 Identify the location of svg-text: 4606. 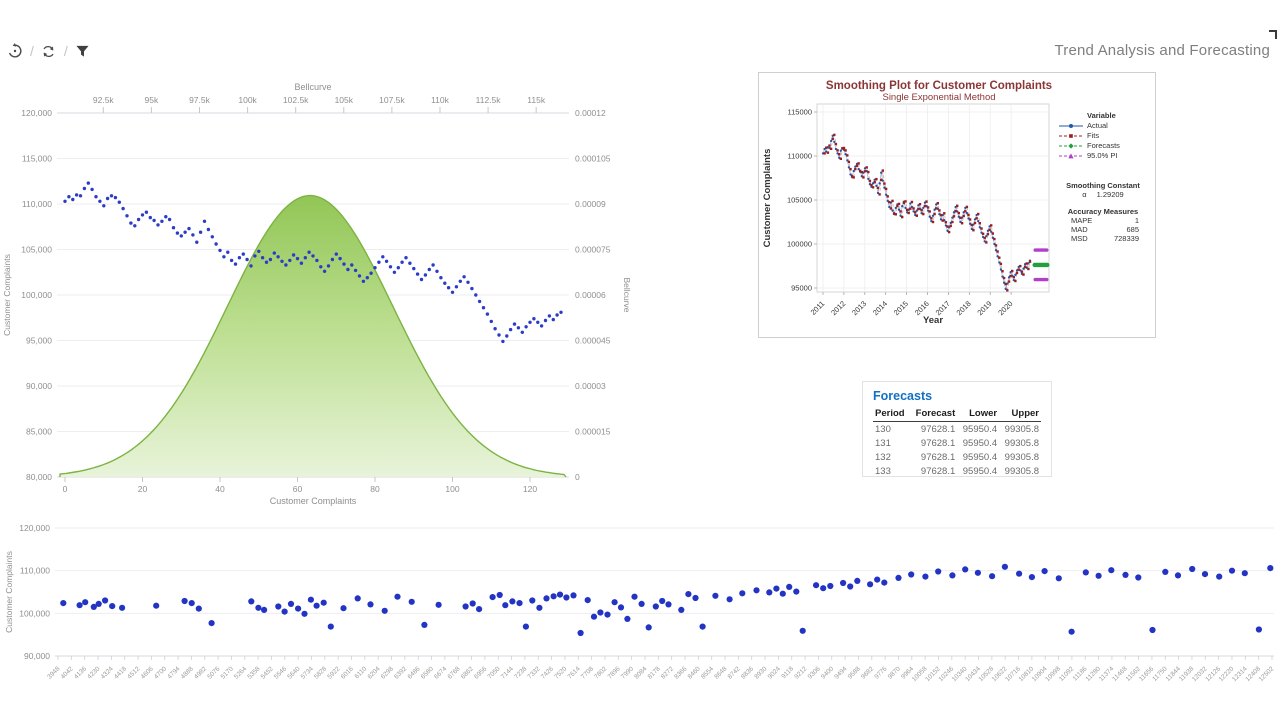
(147, 672).